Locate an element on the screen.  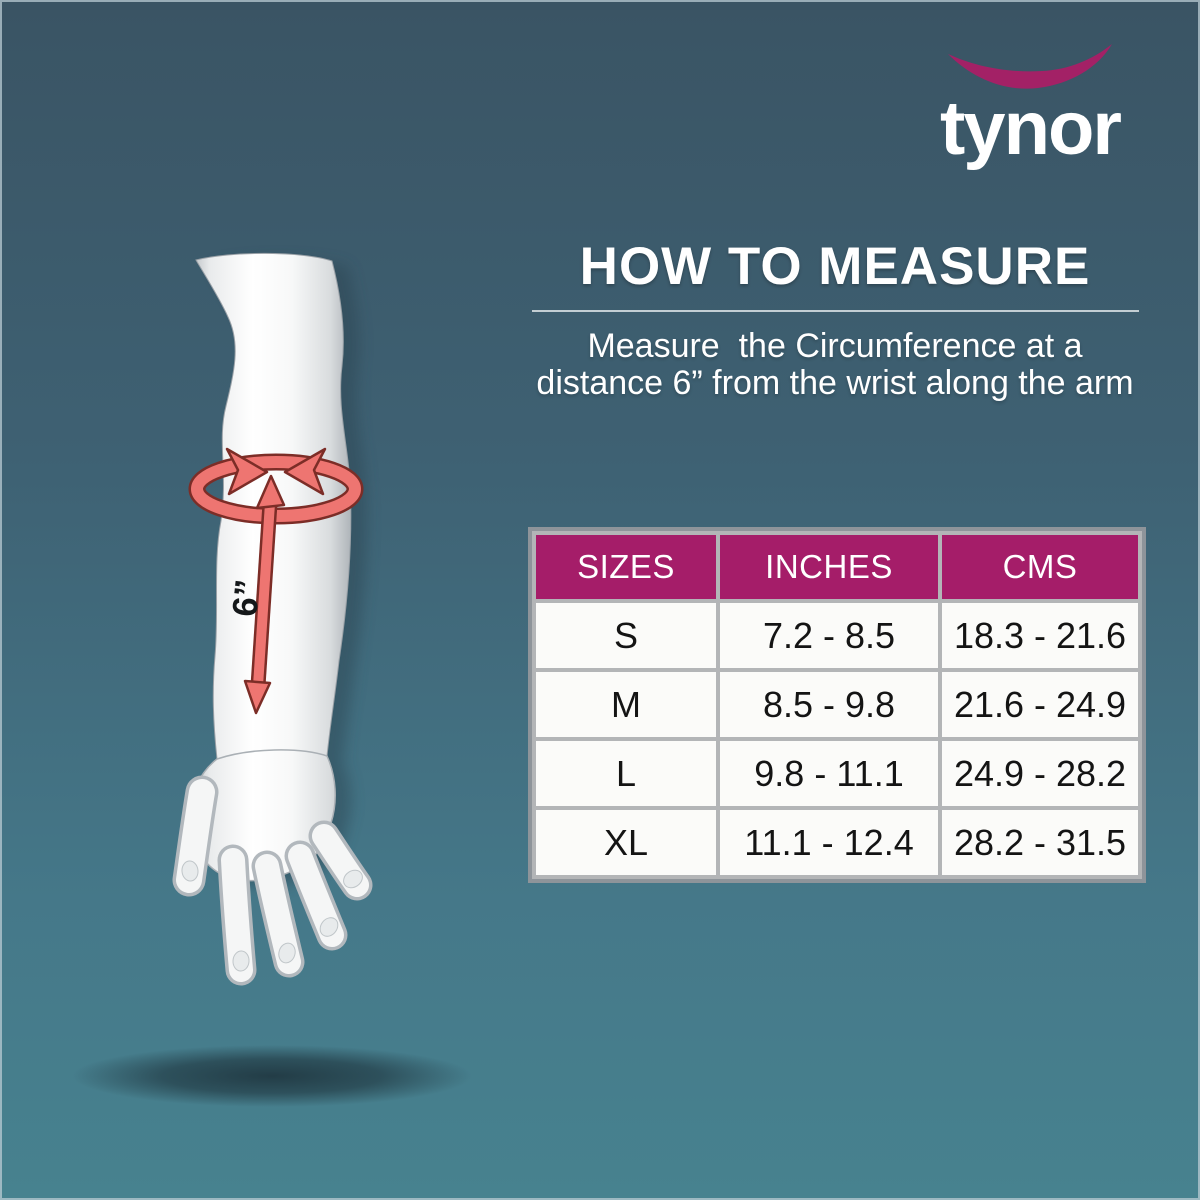
header-row: SIZES INCHES CMS is located at coordinates (837, 567).